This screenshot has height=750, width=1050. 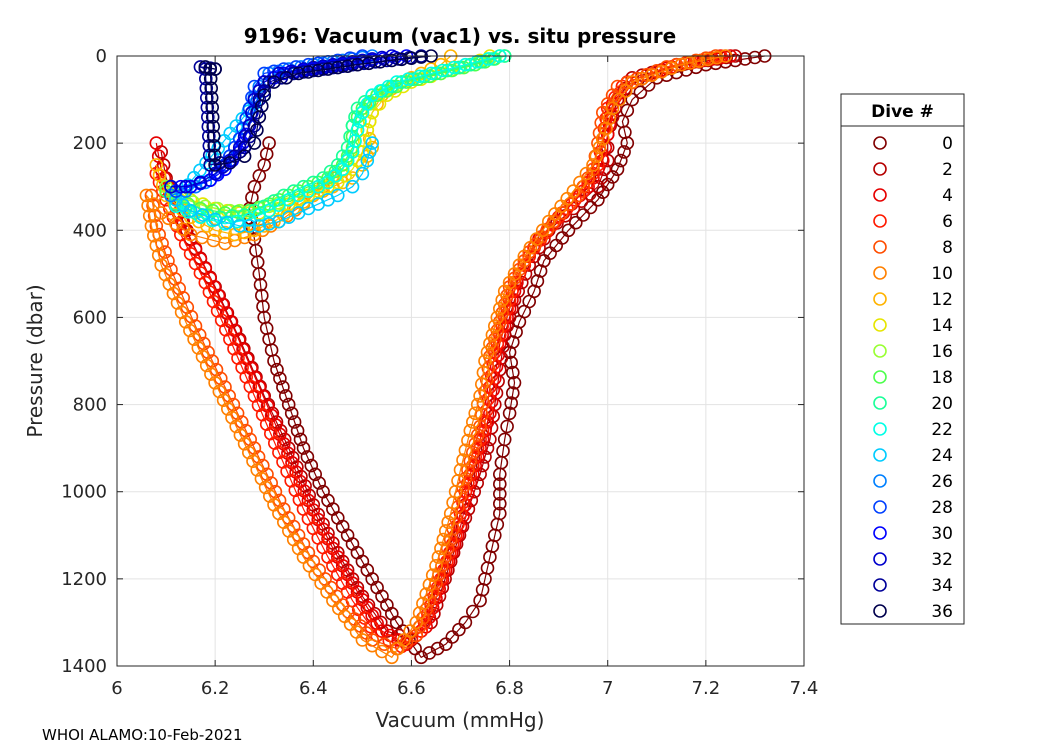 I want to click on legend-item: 26, so click(x=913, y=482).